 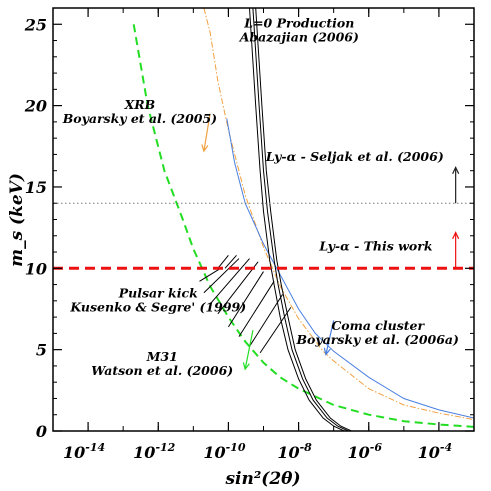 I want to click on annotation-this_work-line-0: Ly-α - This work, so click(x=375, y=245).